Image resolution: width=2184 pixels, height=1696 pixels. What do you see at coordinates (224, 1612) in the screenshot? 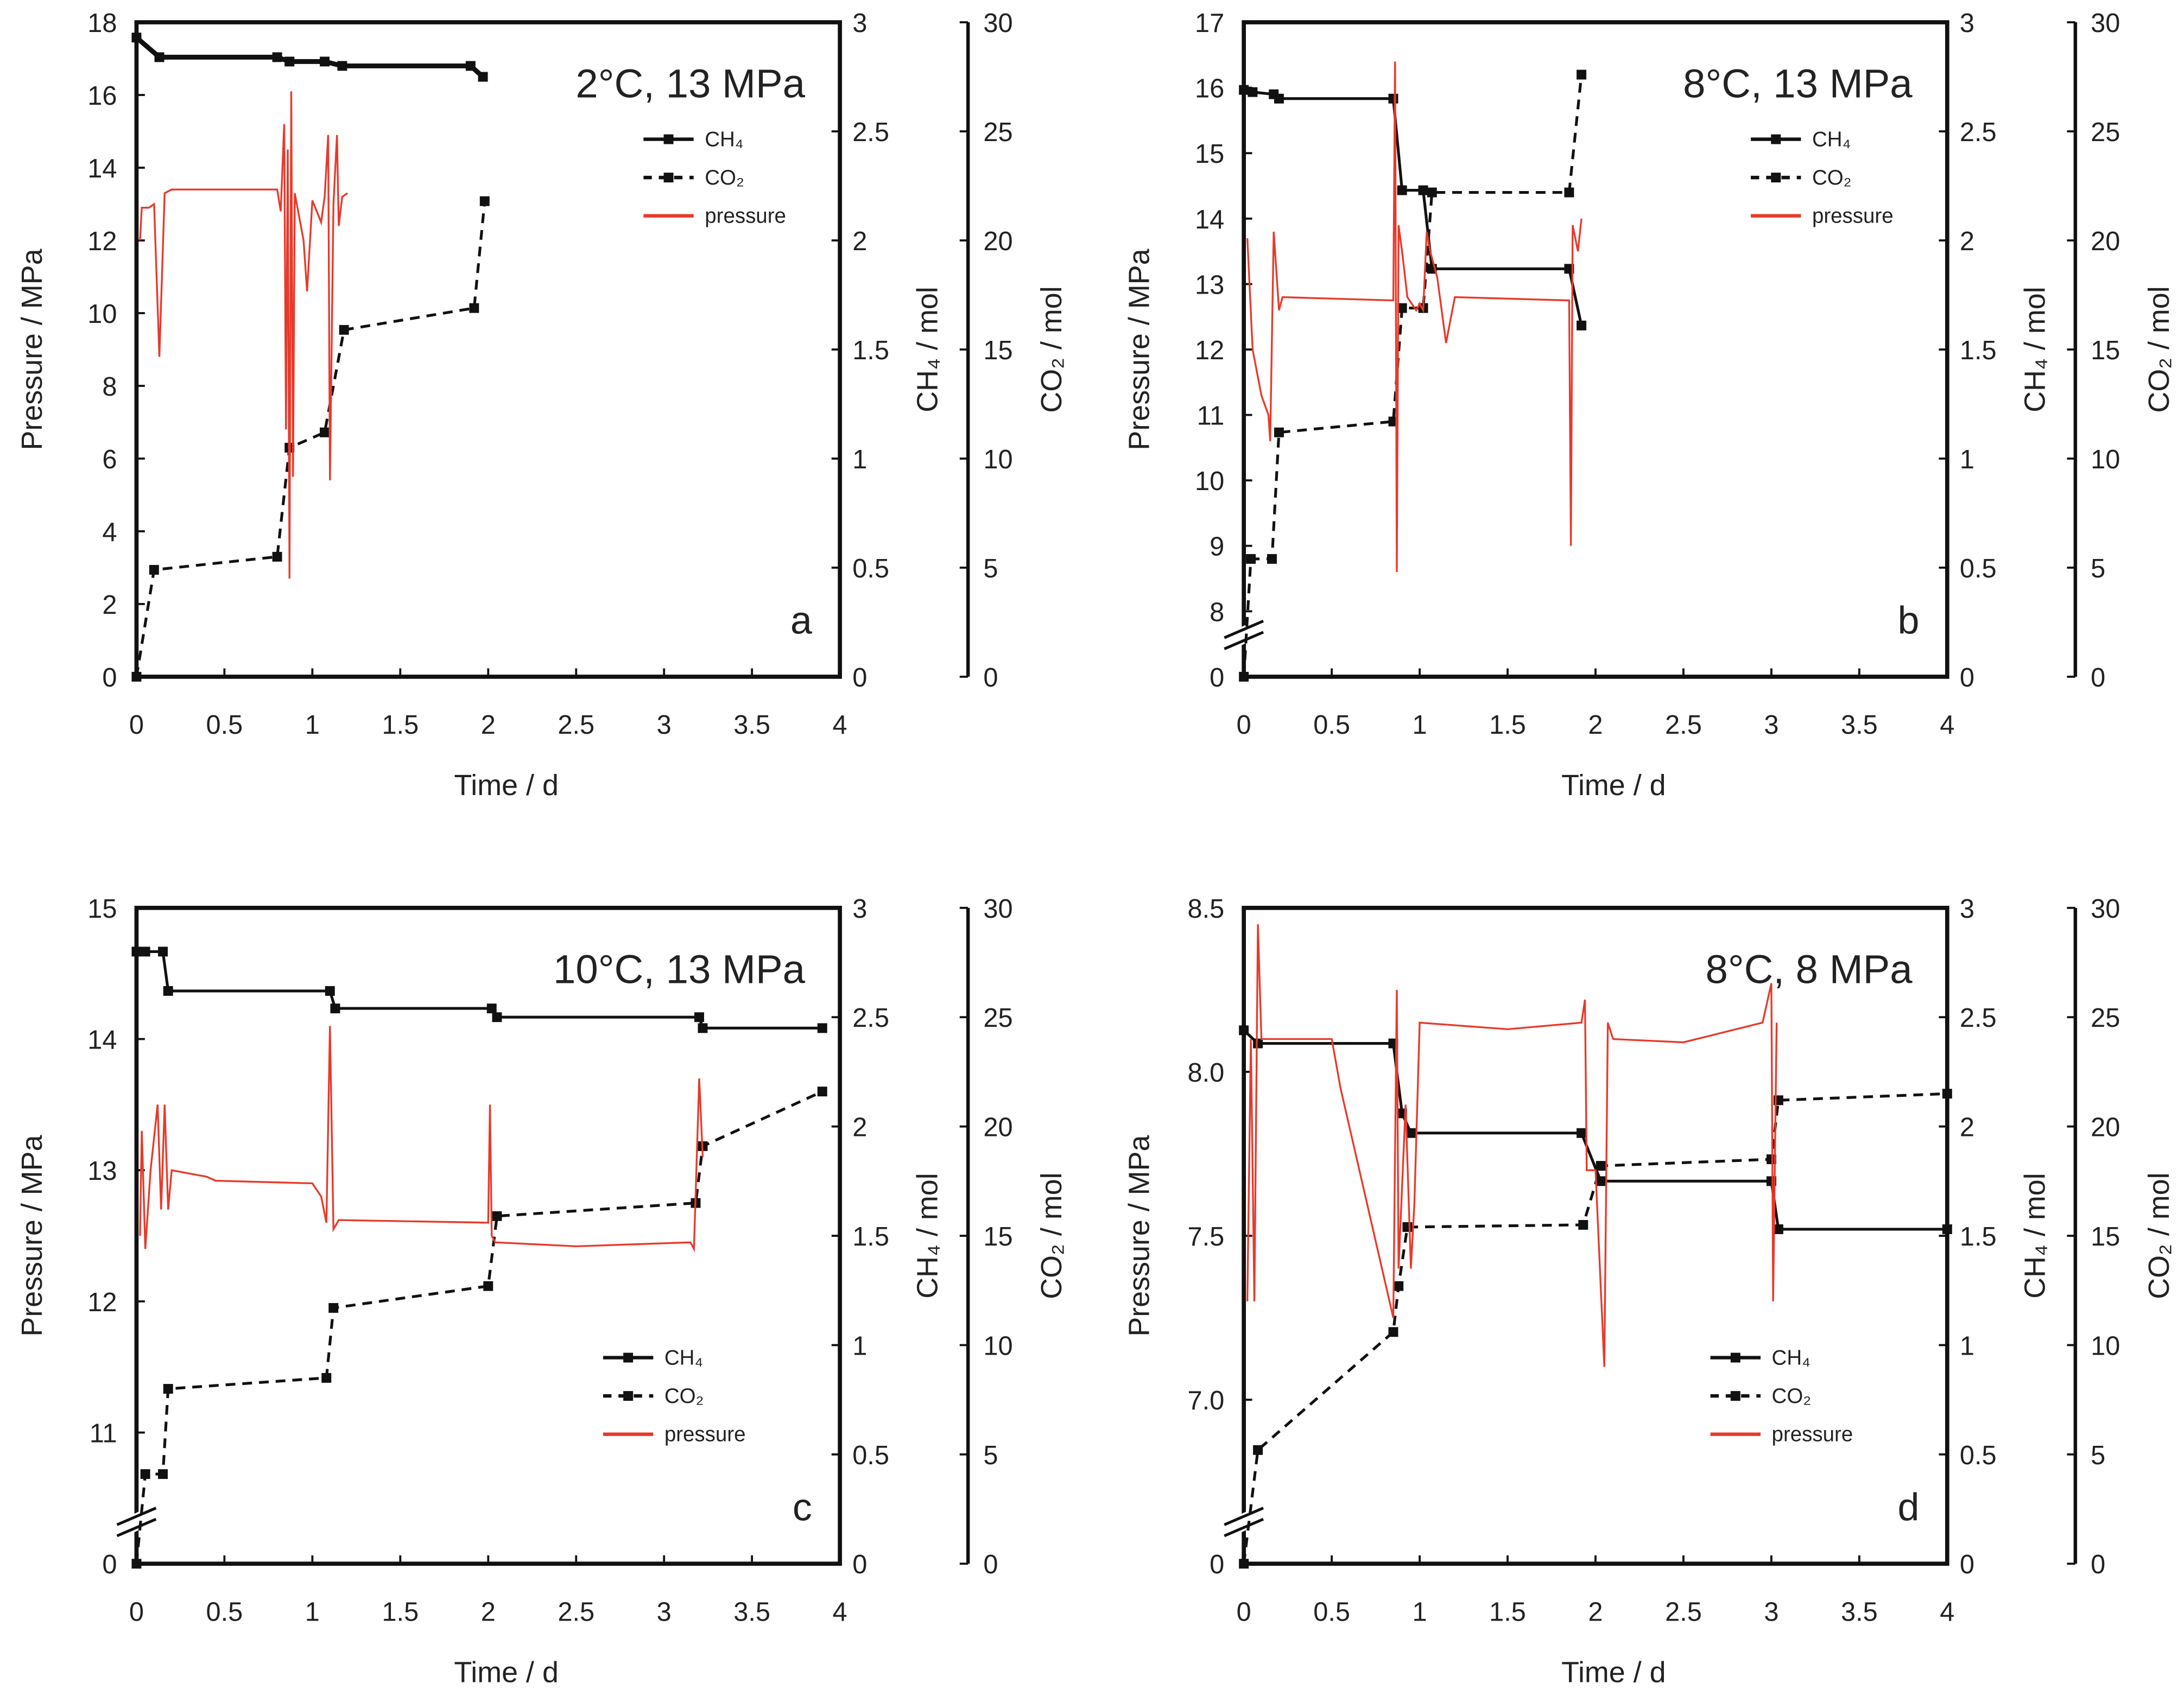
I see `x-tick-label: 0.5` at bounding box center [224, 1612].